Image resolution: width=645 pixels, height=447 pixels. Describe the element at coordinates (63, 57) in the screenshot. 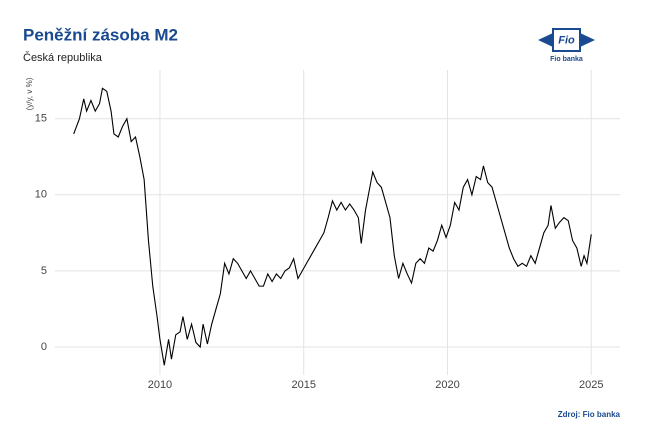

I see `chart-subtitle: Česká republika` at that location.